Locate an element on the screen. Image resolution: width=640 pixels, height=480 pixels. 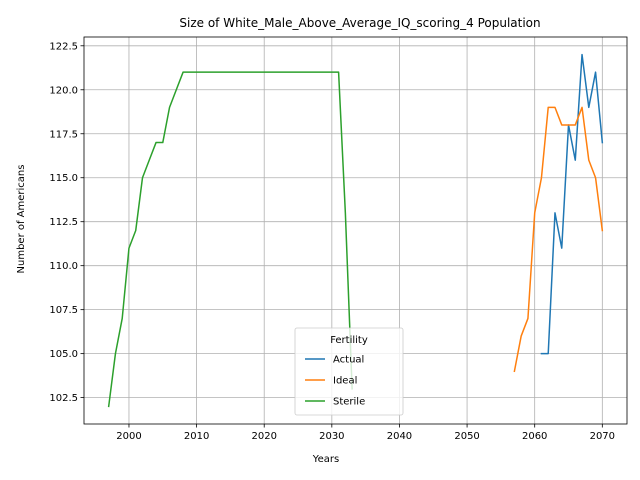
x-tick-label: 2070 is located at coordinates (602, 436).